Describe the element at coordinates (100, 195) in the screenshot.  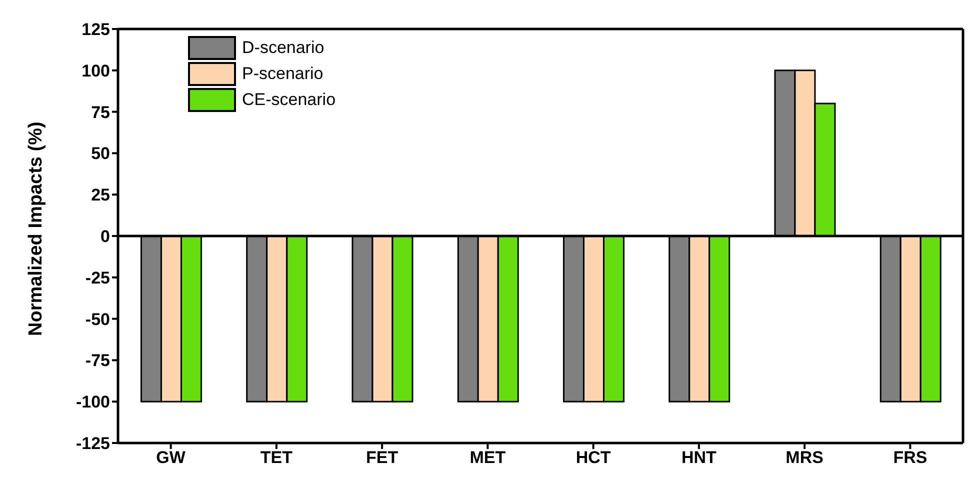
I see `y-tick-label: 25` at that location.